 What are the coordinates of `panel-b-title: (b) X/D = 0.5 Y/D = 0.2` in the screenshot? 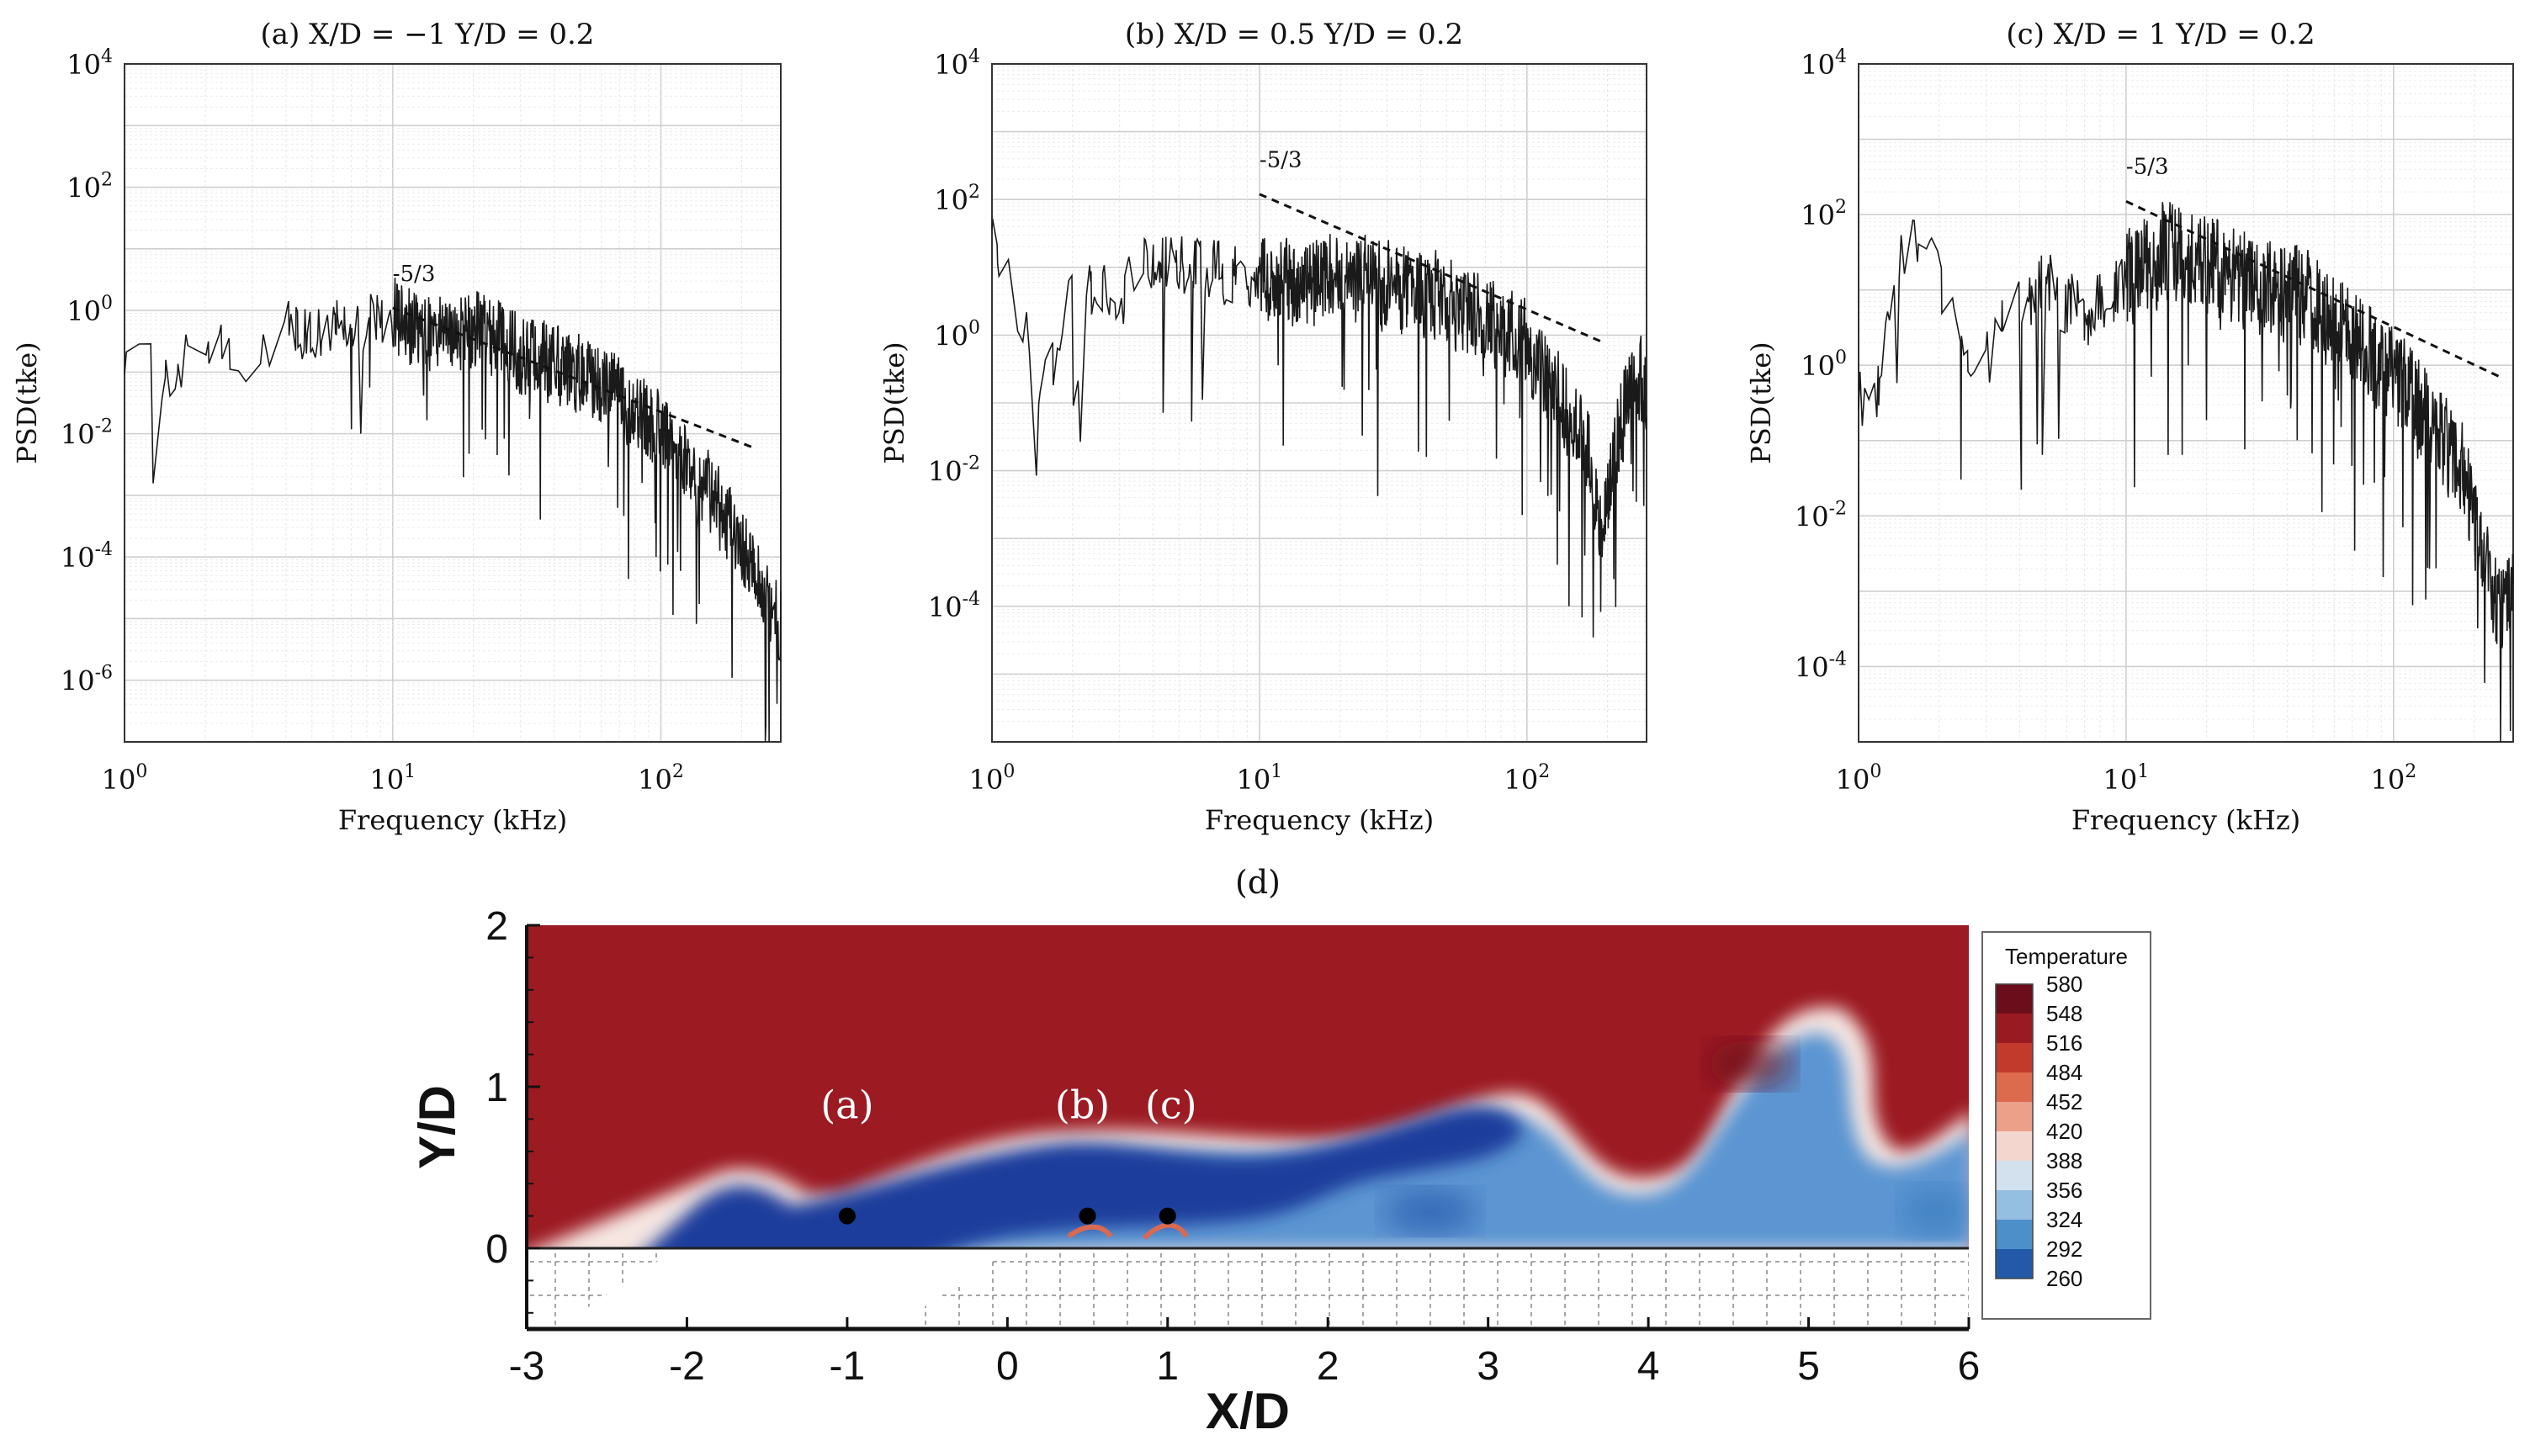 It's located at (1294, 34).